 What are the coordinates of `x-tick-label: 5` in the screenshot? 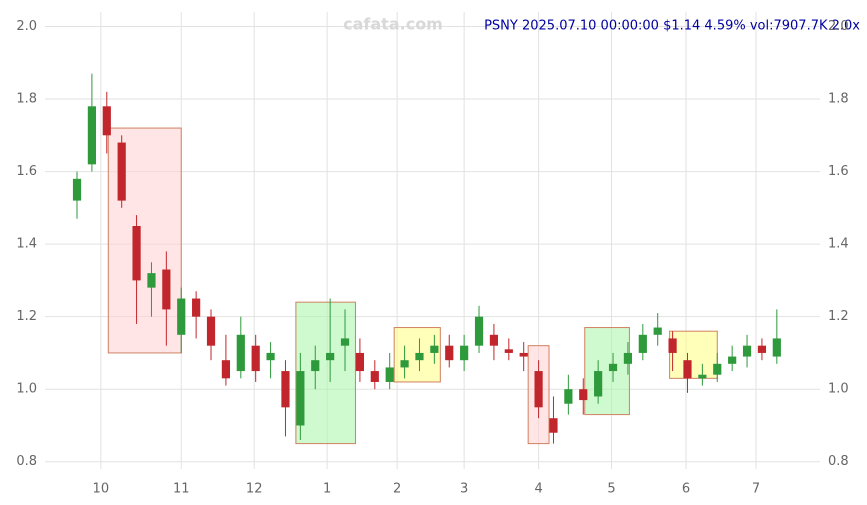 It's located at (611, 489).